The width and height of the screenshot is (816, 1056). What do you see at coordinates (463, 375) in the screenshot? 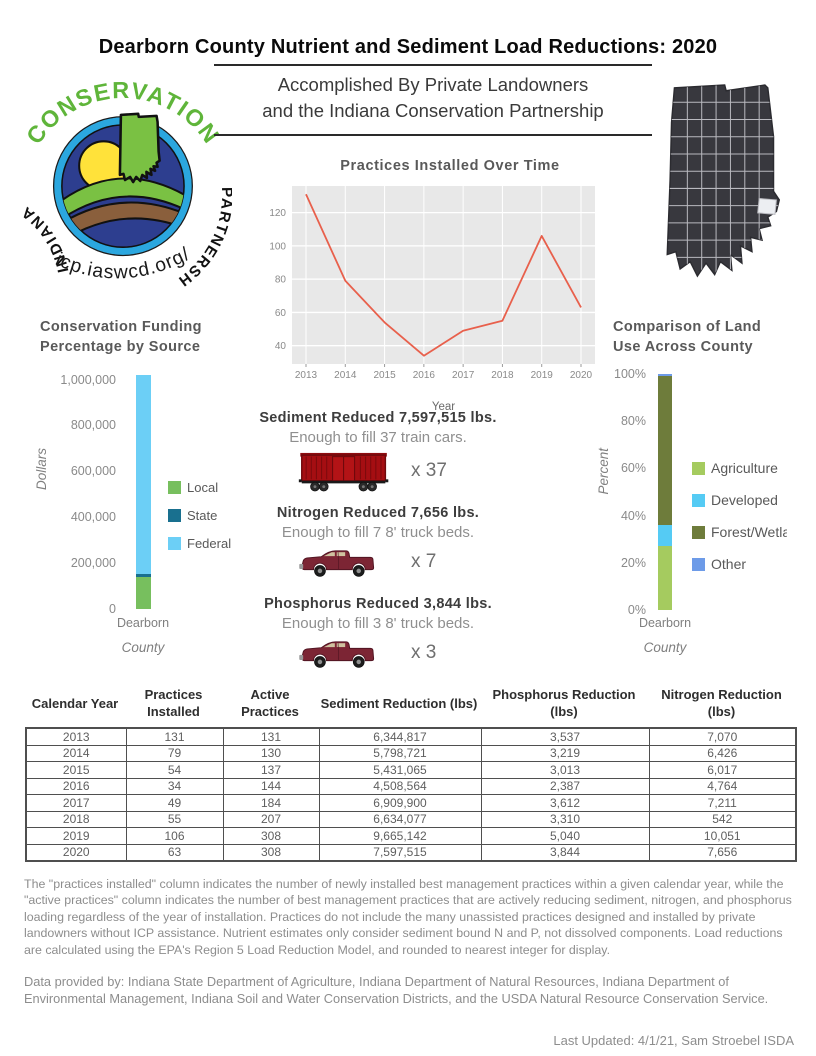
I see `svg-text: 2017` at bounding box center [463, 375].